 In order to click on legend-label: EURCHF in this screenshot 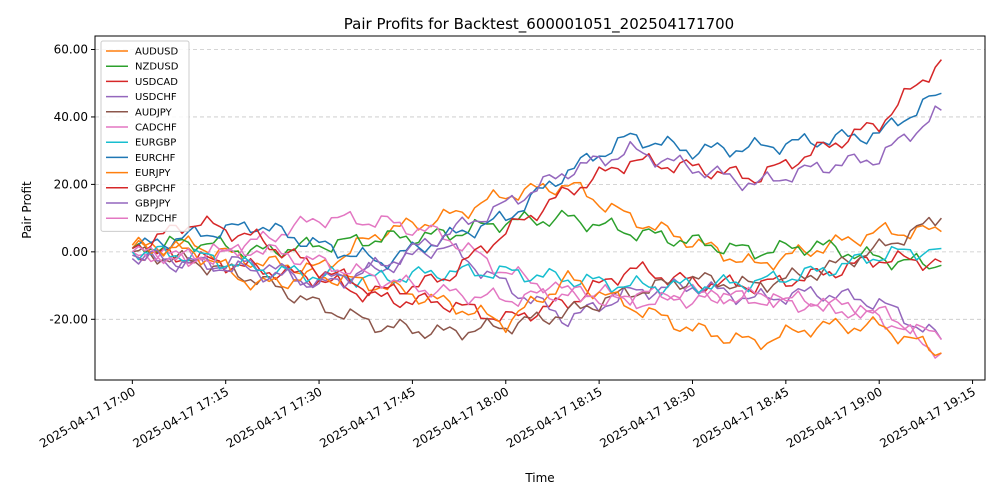, I will do `click(155, 158)`.